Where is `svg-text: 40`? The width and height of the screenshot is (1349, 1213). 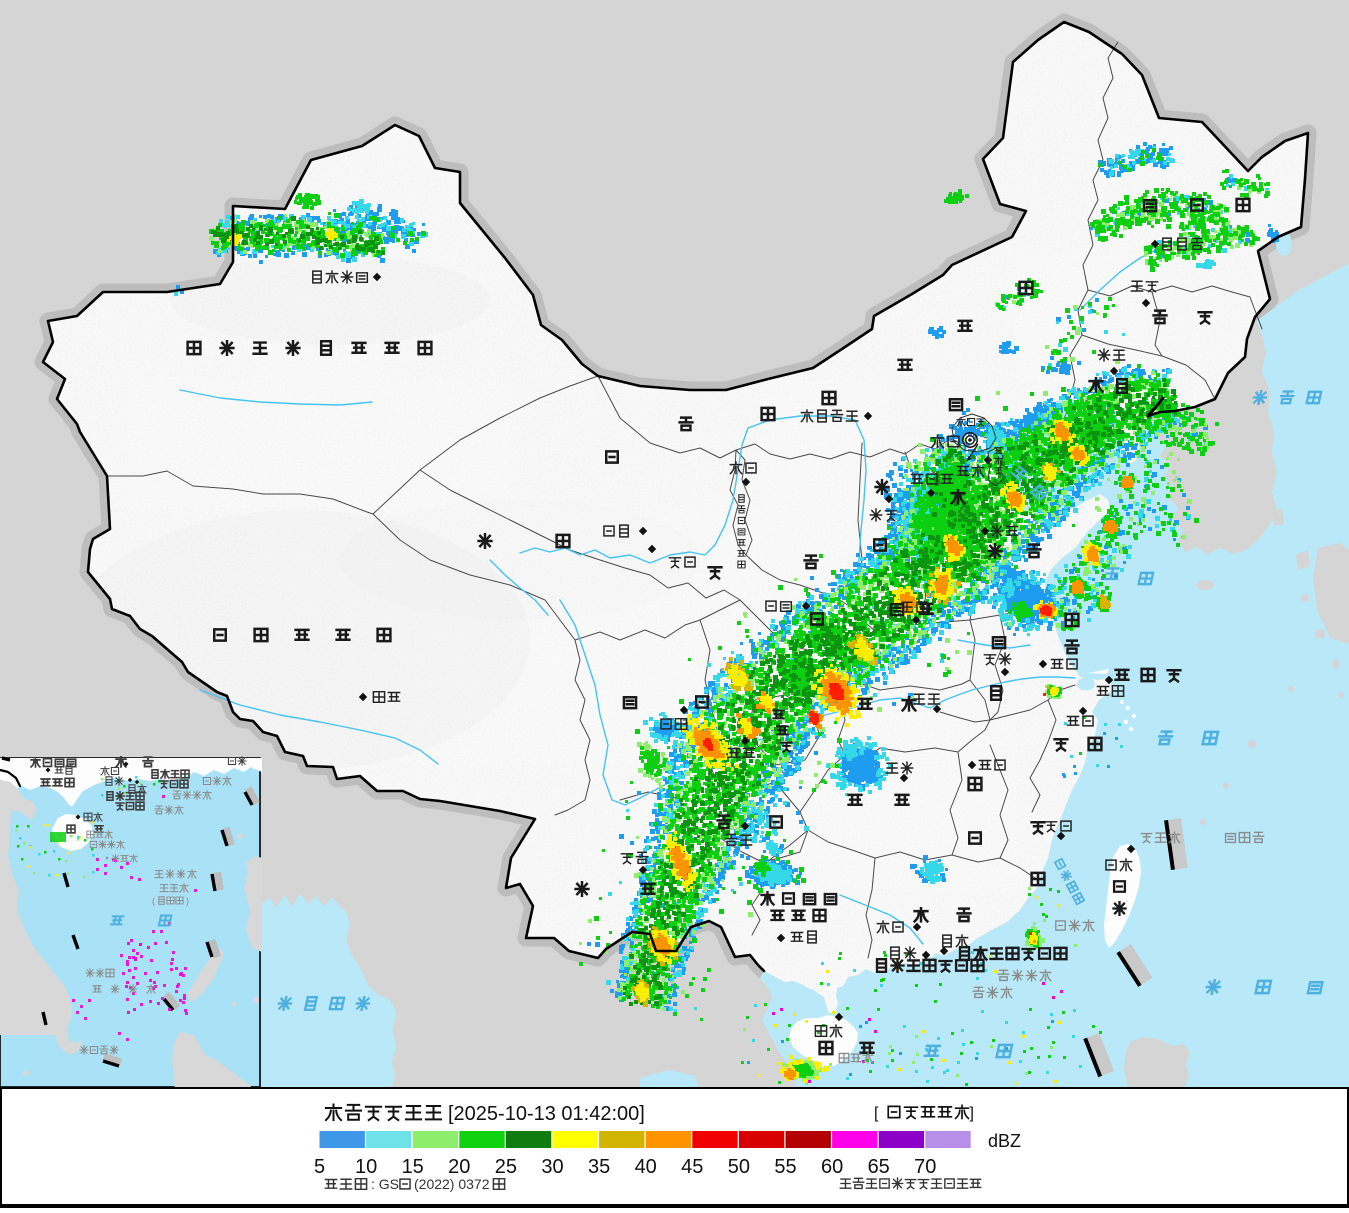 svg-text: 40 is located at coordinates (646, 1167).